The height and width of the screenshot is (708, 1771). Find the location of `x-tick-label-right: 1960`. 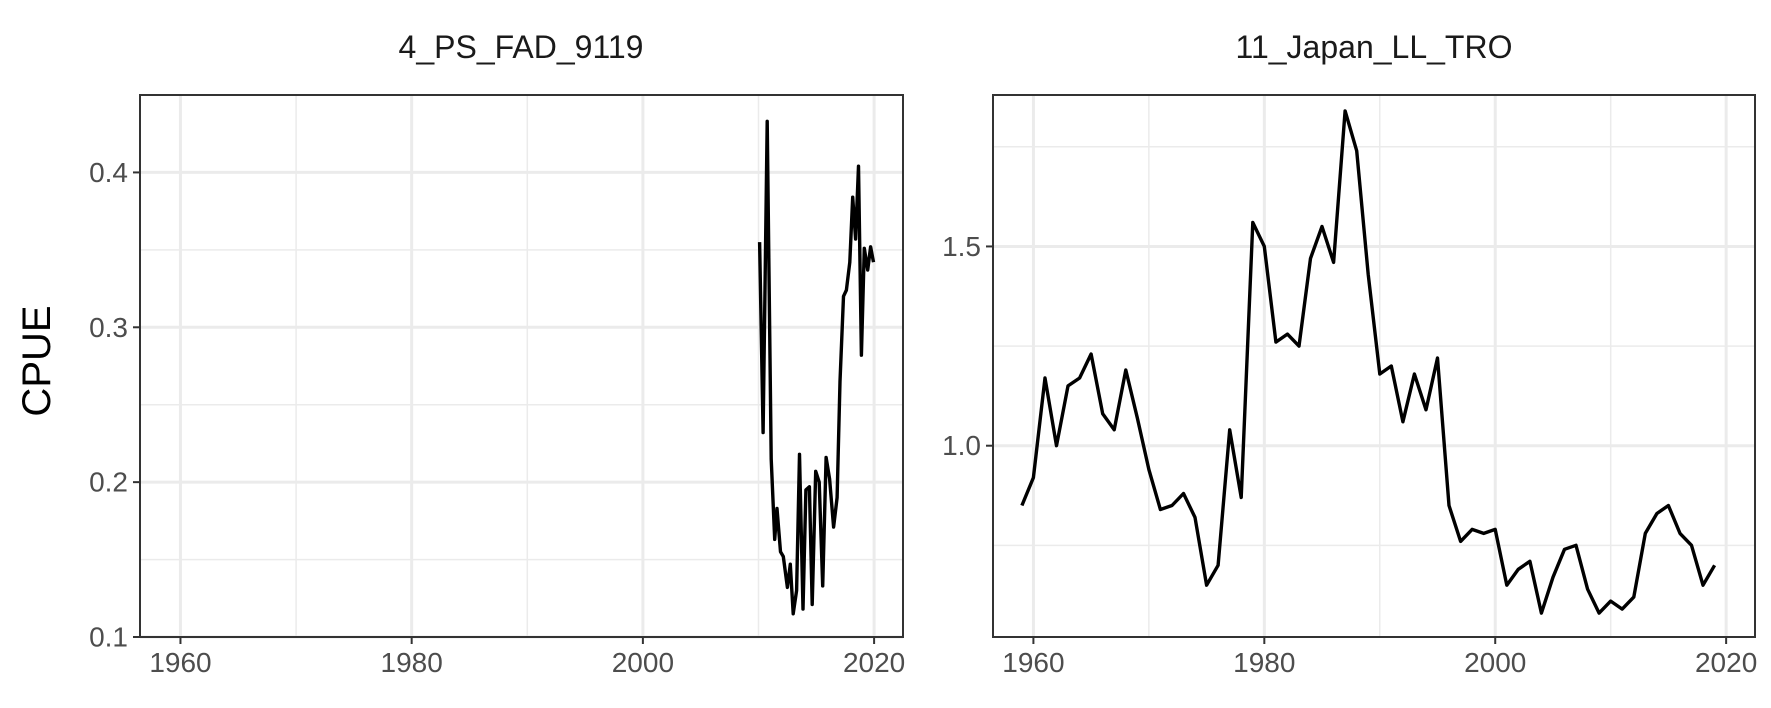

x-tick-label-right: 1960 is located at coordinates (1033, 662).